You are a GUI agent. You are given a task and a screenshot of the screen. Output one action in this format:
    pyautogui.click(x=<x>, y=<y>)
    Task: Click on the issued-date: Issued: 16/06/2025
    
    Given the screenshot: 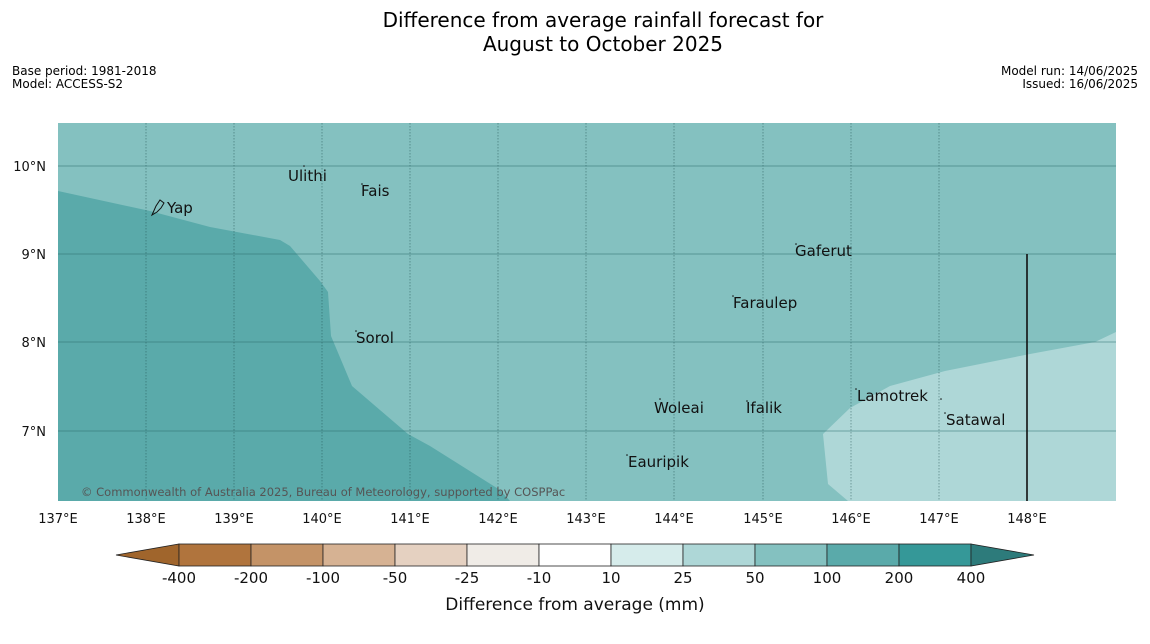 What is the action you would take?
    pyautogui.click(x=1080, y=84)
    